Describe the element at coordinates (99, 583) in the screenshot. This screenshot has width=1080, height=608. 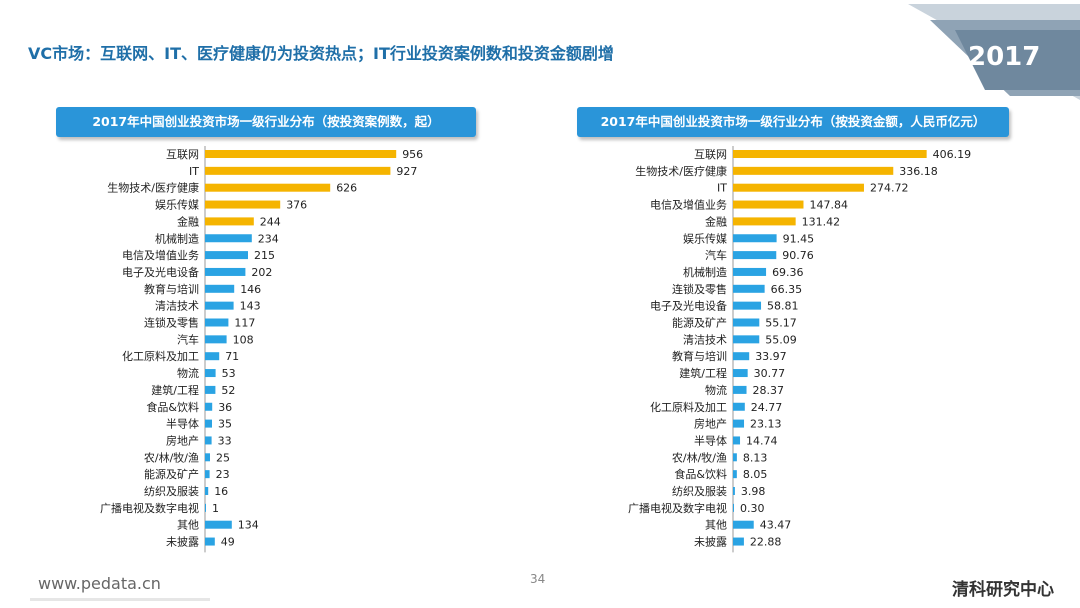
I see `website-link: www.pedata.cn` at that location.